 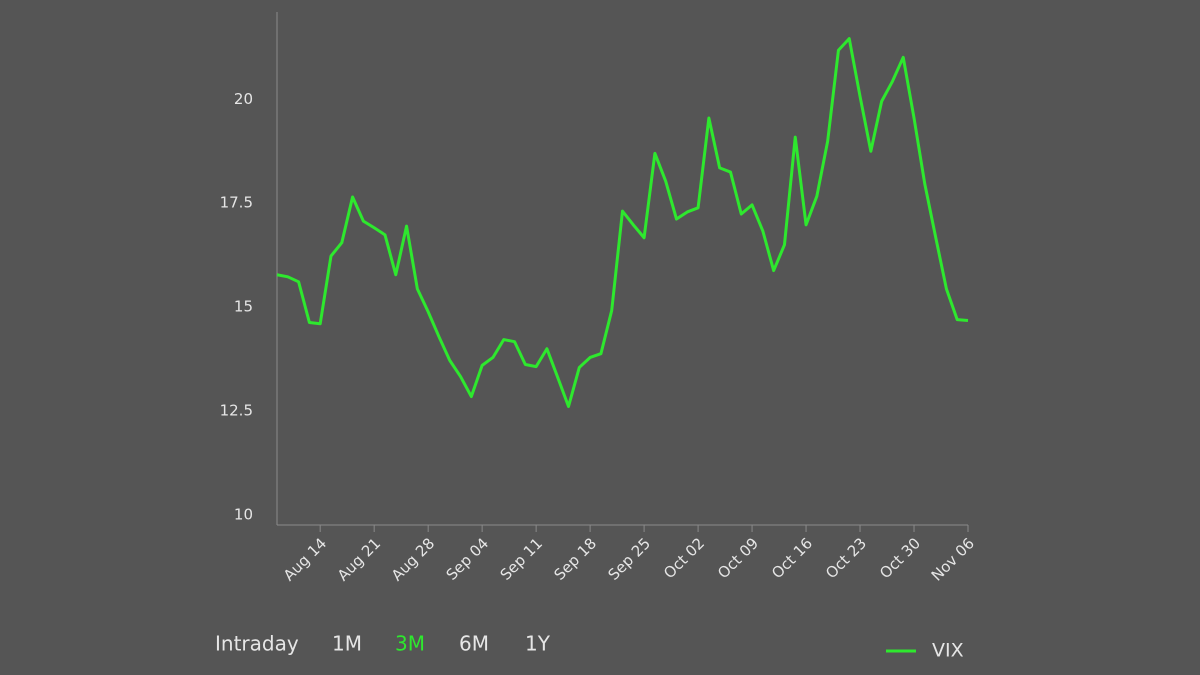 I want to click on y-tick-label: 12.5, so click(x=236, y=411).